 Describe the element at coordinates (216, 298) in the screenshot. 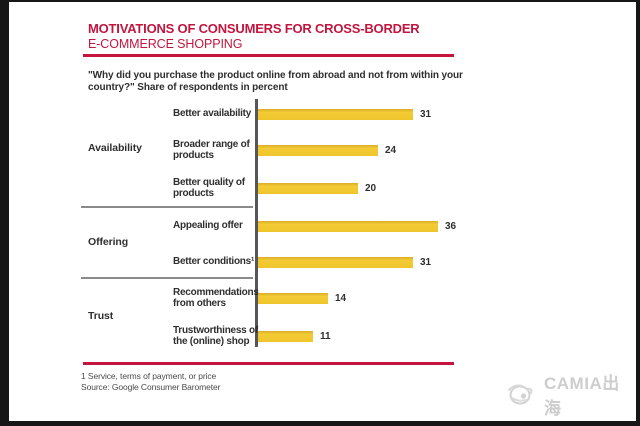

I see `bar-label: Recommendations from others` at that location.